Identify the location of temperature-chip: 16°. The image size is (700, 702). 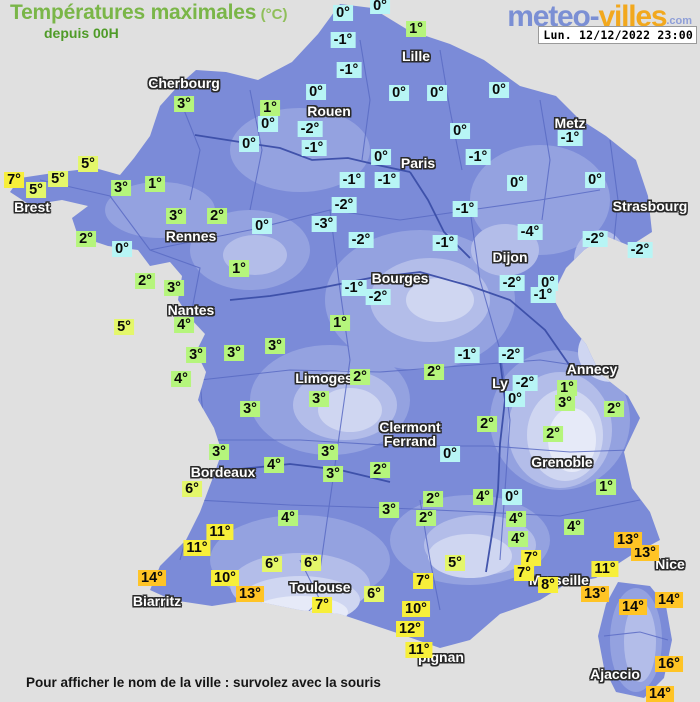
(669, 664).